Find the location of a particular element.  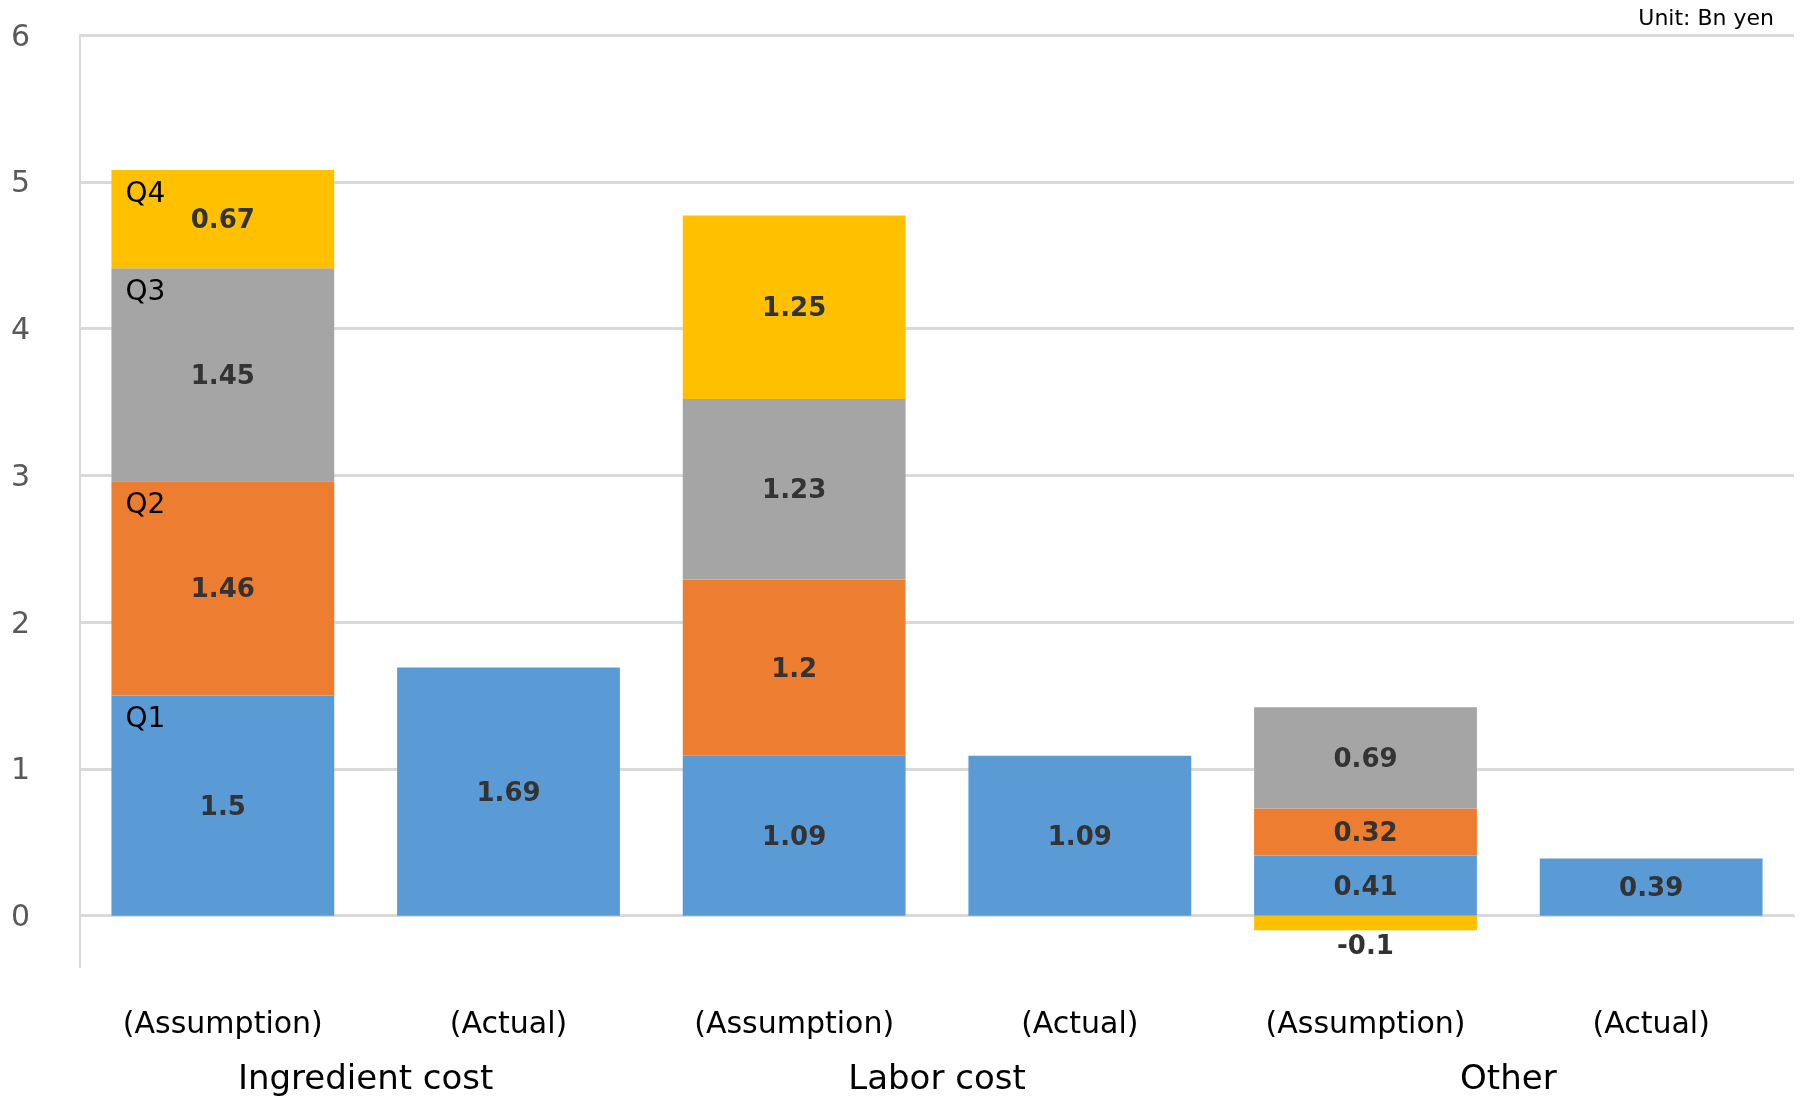

y-tick-label: 5 is located at coordinates (20, 182).